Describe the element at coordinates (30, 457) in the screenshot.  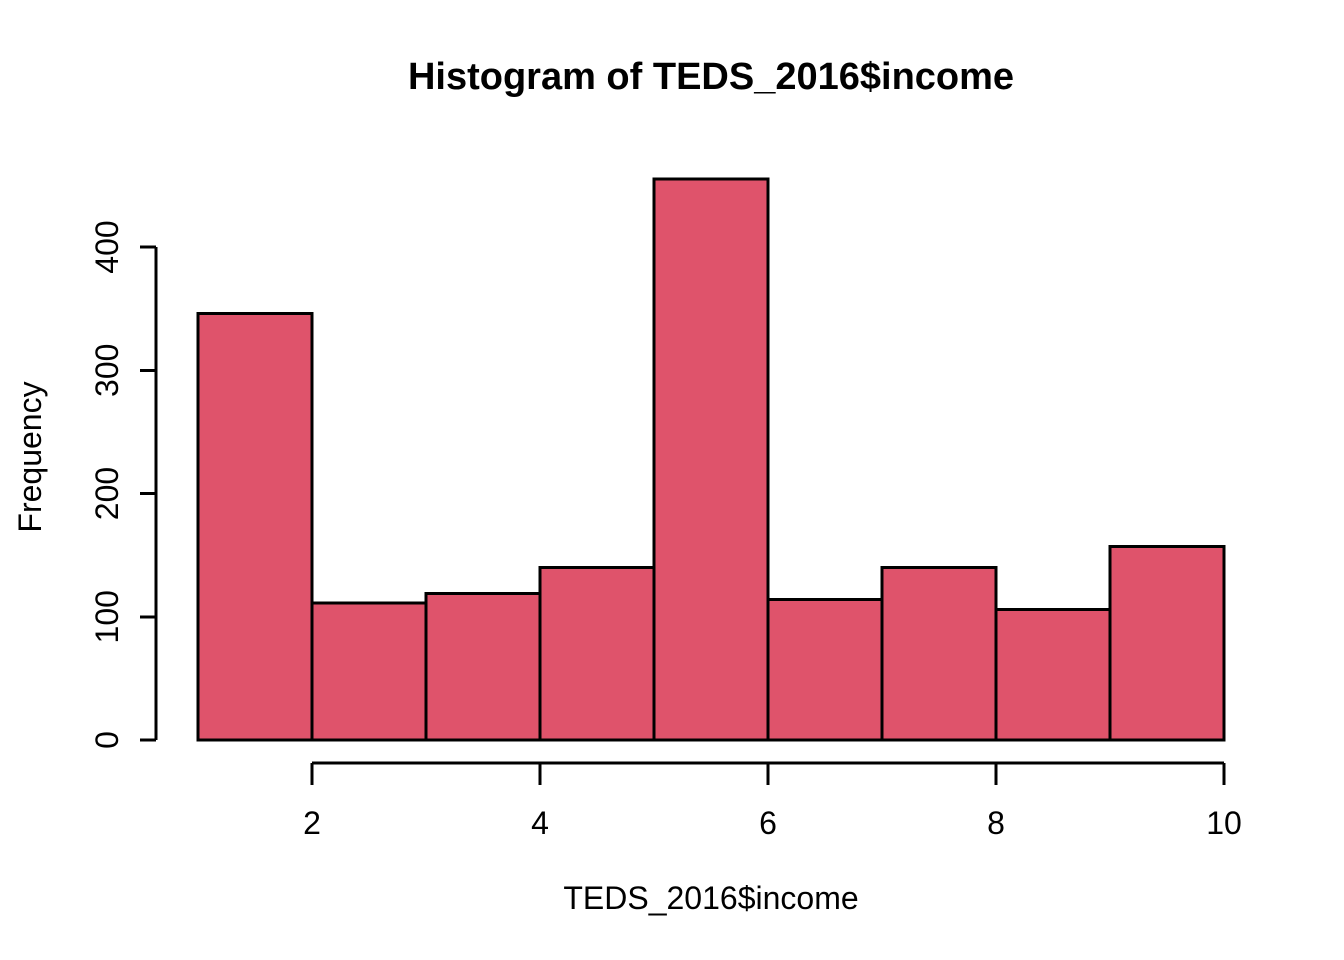
I see `y-axis-title: Frequency` at that location.